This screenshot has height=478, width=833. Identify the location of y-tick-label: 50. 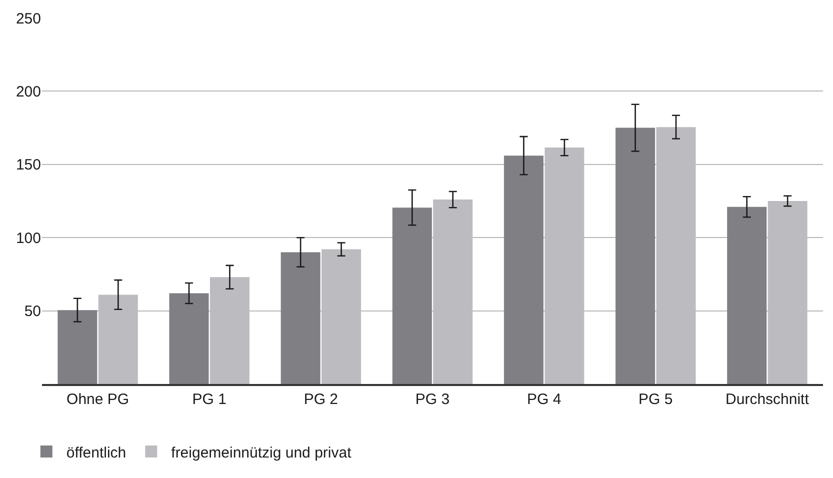
(32, 311).